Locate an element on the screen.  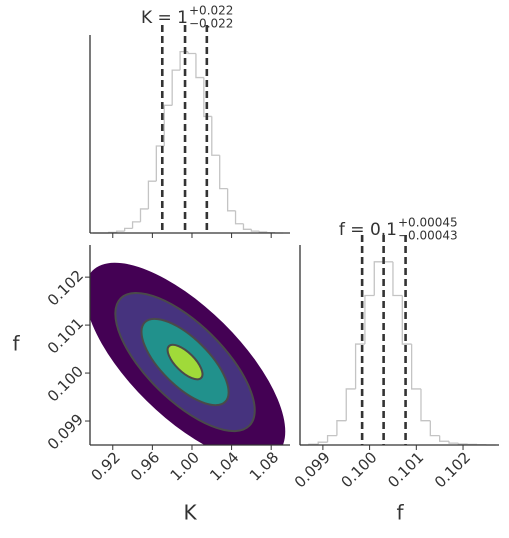
y-tick-label: 0.099 is located at coordinates (65, 431).